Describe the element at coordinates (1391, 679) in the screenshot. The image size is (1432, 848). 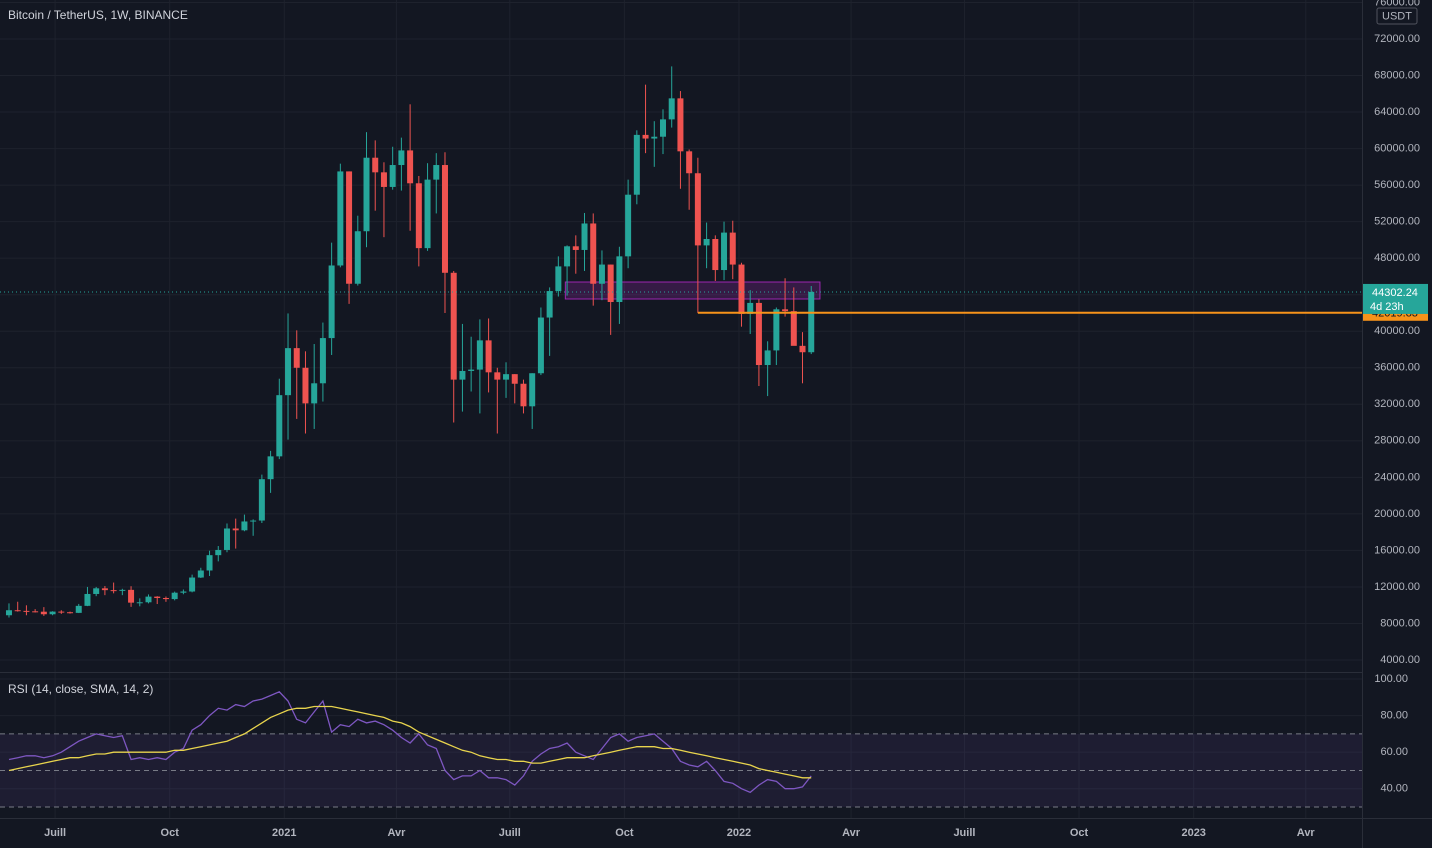
I see `rsi-tick-label: 100.00` at that location.